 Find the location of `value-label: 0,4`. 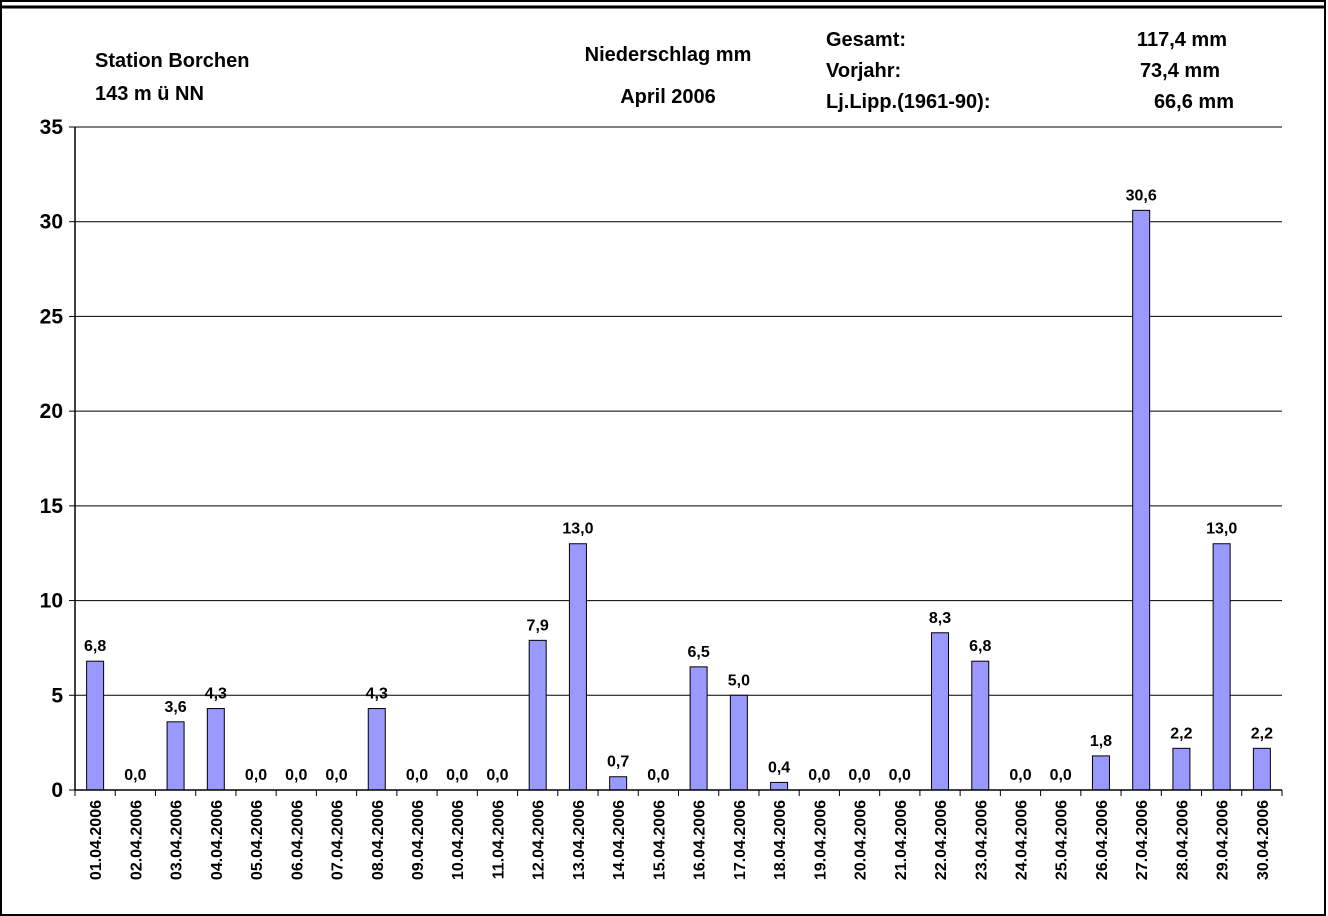

value-label: 0,4 is located at coordinates (779, 767).